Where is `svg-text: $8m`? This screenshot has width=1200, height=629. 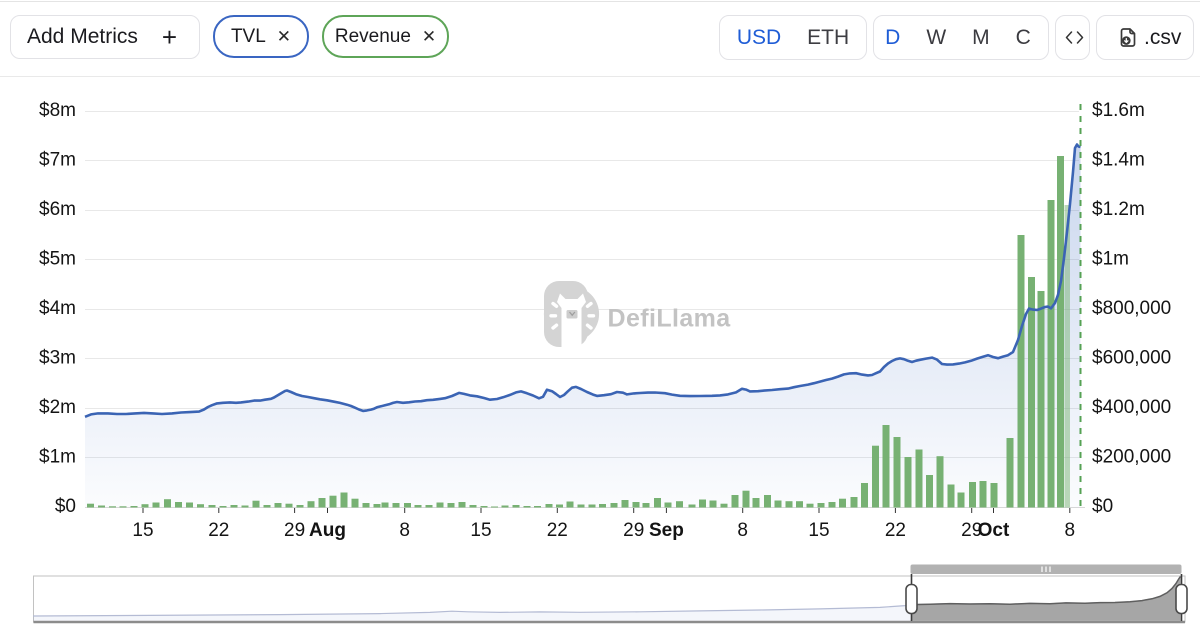 svg-text: $8m is located at coordinates (57, 110).